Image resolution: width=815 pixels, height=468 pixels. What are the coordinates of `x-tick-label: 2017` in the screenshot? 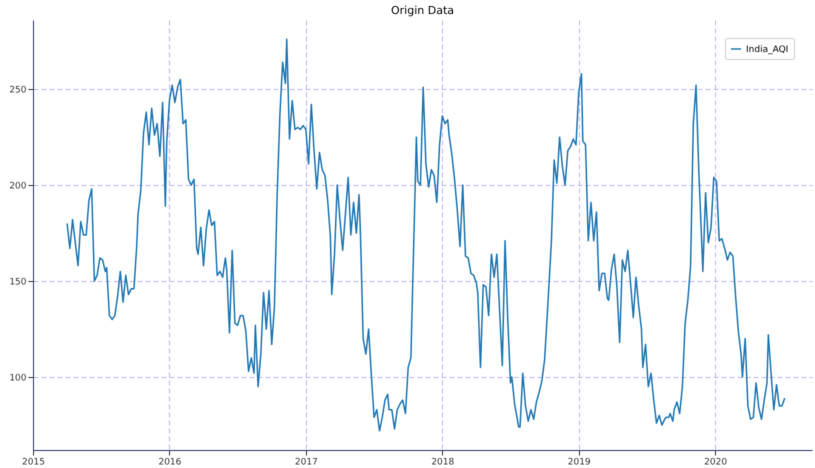 It's located at (306, 463).